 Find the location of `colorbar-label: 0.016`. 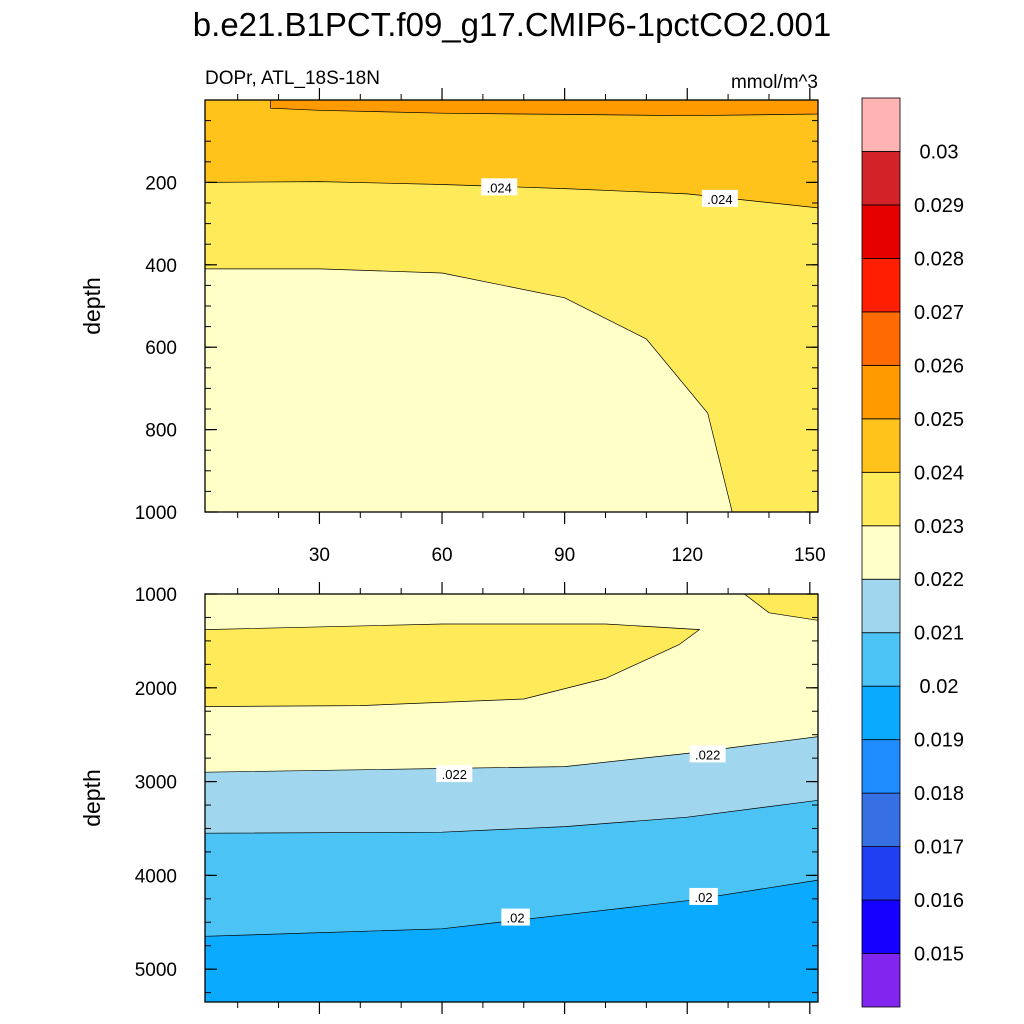

colorbar-label: 0.016 is located at coordinates (939, 901).